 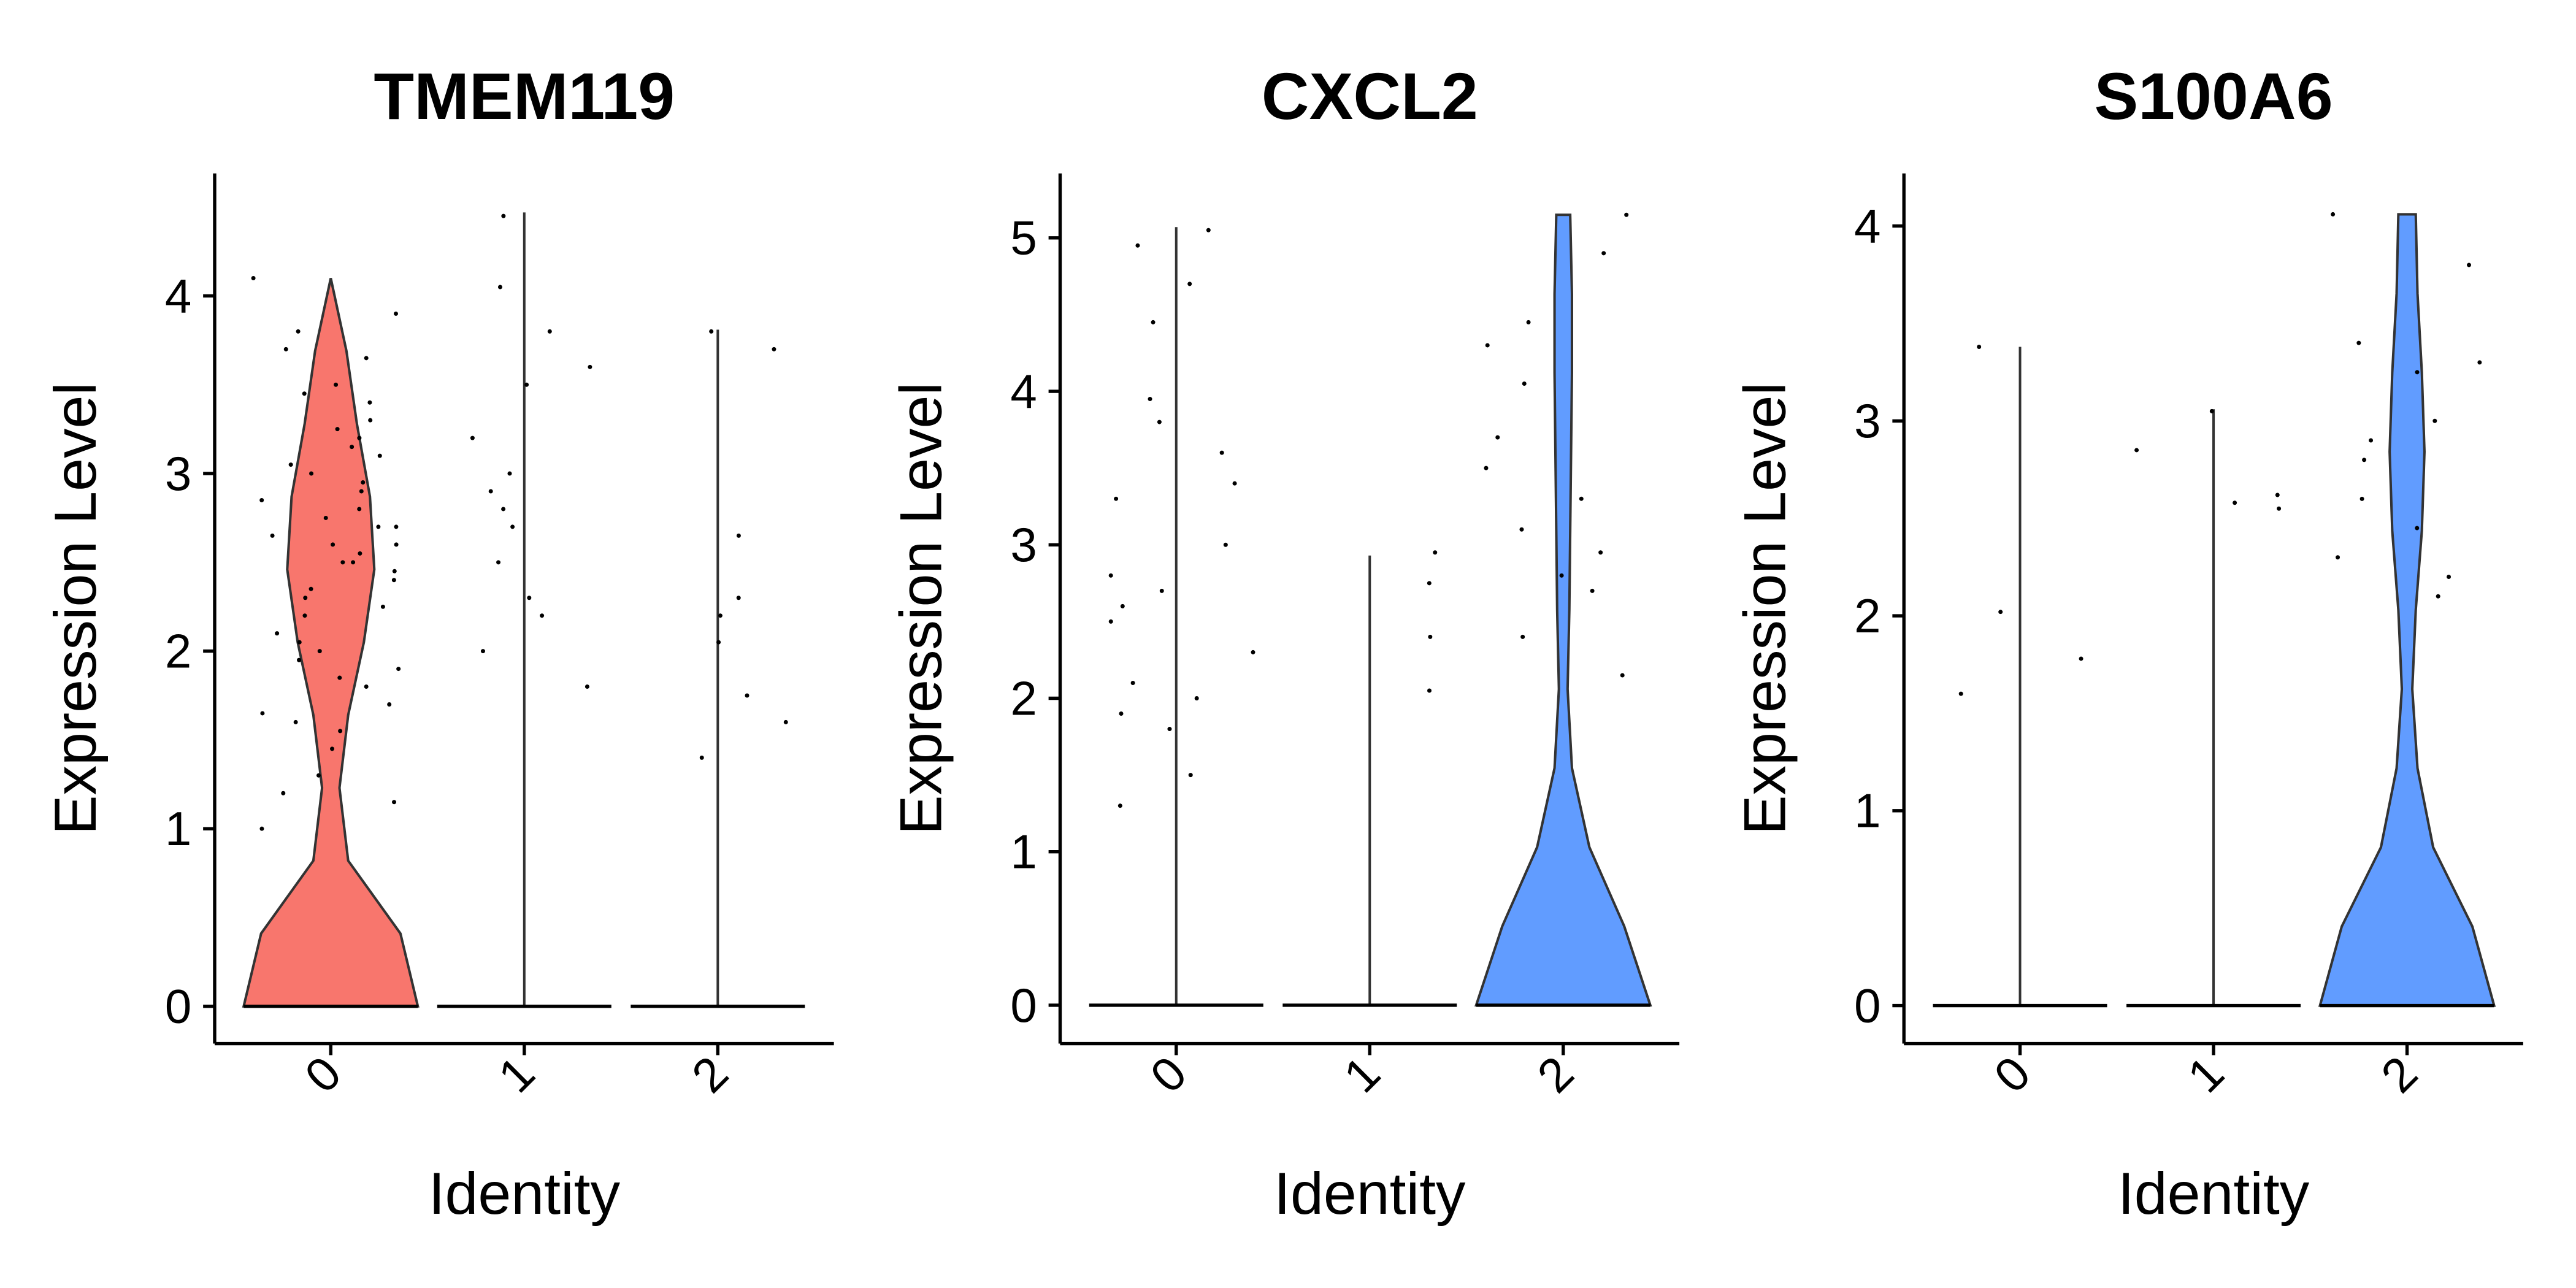 What do you see at coordinates (1370, 96) in the screenshot?
I see `panel-title: CXCL2` at bounding box center [1370, 96].